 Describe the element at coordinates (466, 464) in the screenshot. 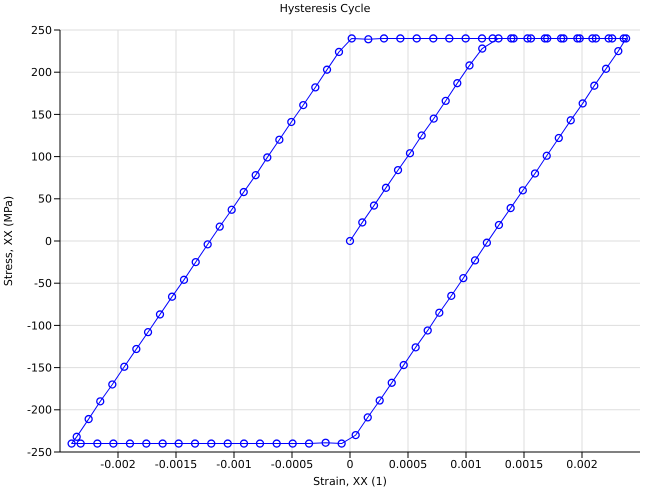

I see `x-tick-label: 0.001` at that location.